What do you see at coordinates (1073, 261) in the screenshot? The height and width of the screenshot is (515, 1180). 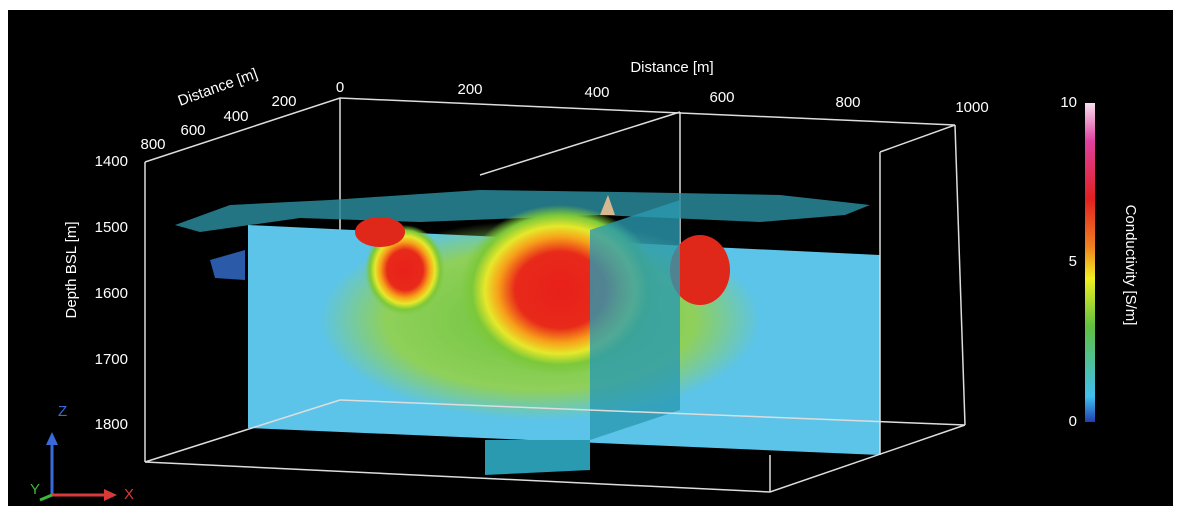 I see `colorbar-tick: 5` at bounding box center [1073, 261].